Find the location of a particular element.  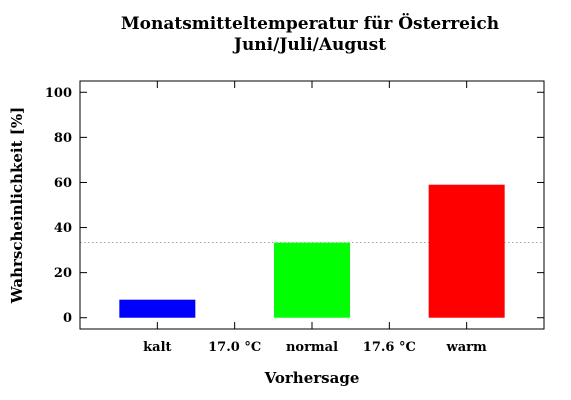

bar-normal is located at coordinates (312, 280).